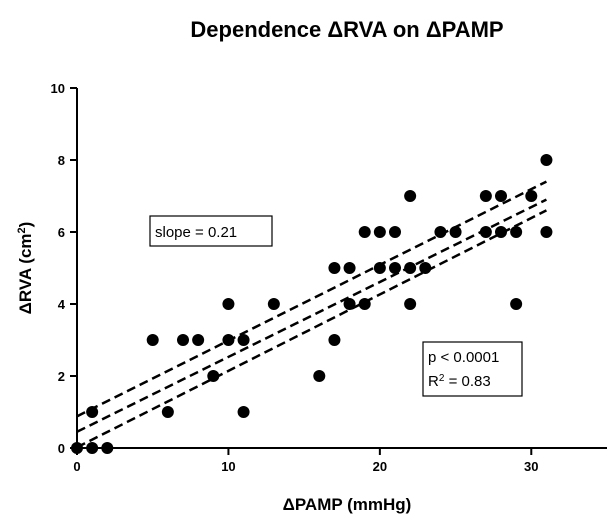 This screenshot has height=517, width=609. What do you see at coordinates (380, 466) in the screenshot?
I see `x-tick-label: 20` at bounding box center [380, 466].